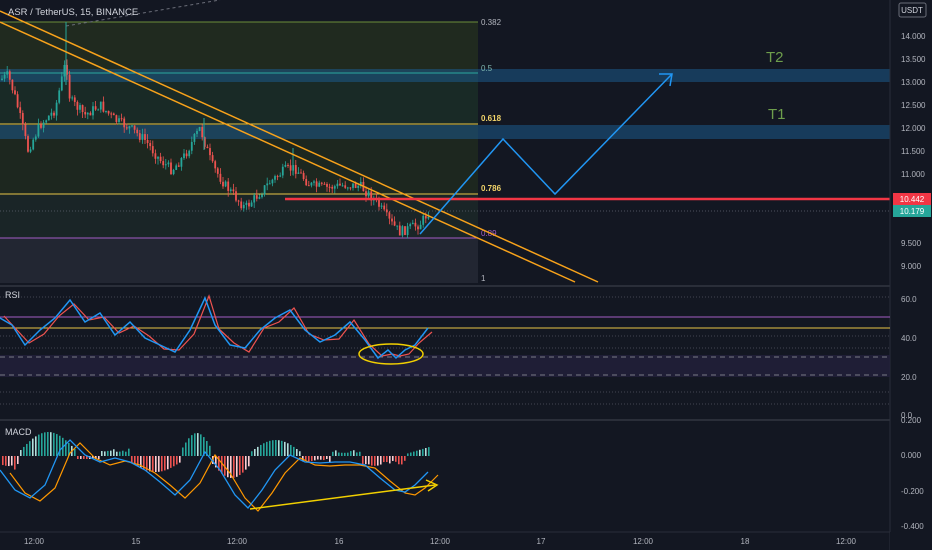  What do you see at coordinates (913, 82) in the screenshot?
I see `price-tick-label: 13.000` at bounding box center [913, 82].